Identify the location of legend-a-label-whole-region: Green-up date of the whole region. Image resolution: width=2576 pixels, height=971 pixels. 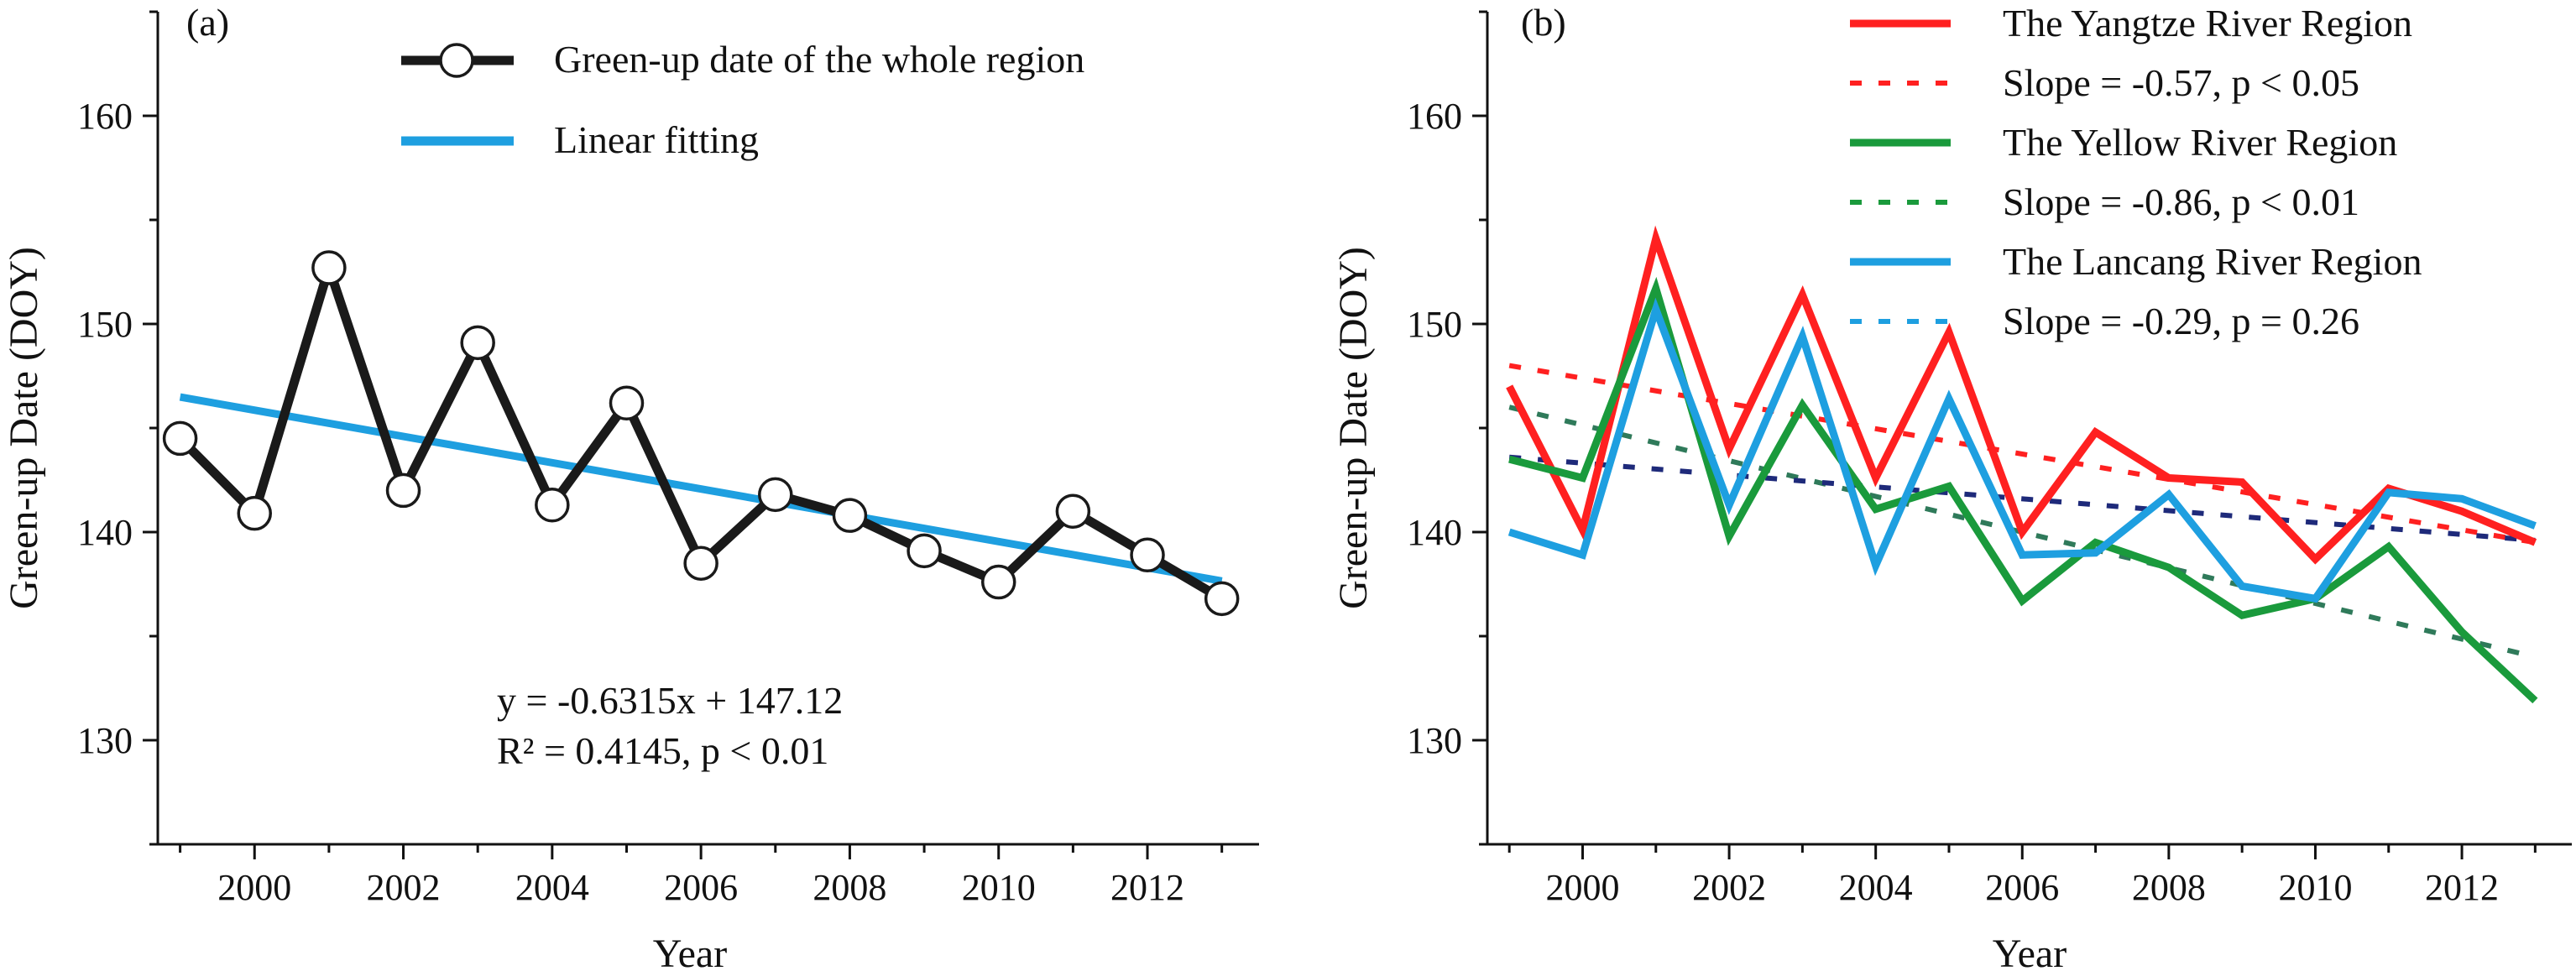
(819, 59).